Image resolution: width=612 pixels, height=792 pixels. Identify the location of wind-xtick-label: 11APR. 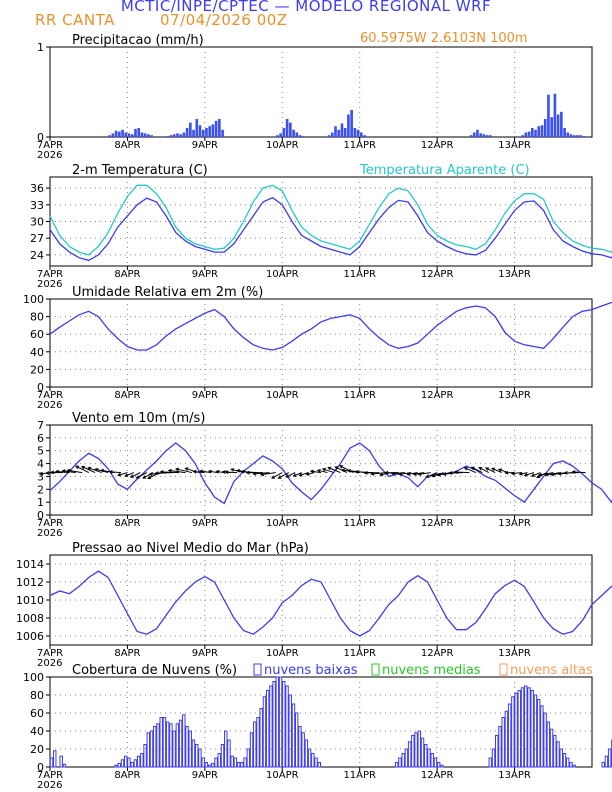
(359, 523).